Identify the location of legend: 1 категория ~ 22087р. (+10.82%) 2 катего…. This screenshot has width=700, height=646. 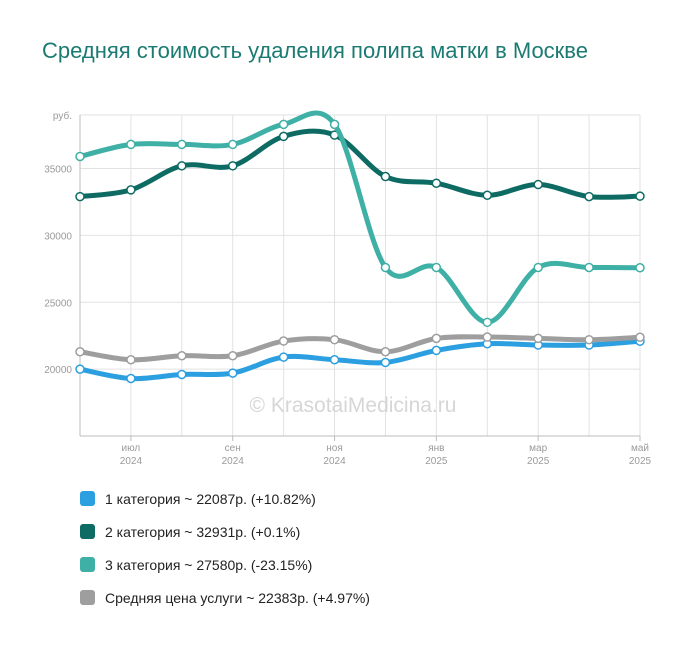
(225, 548).